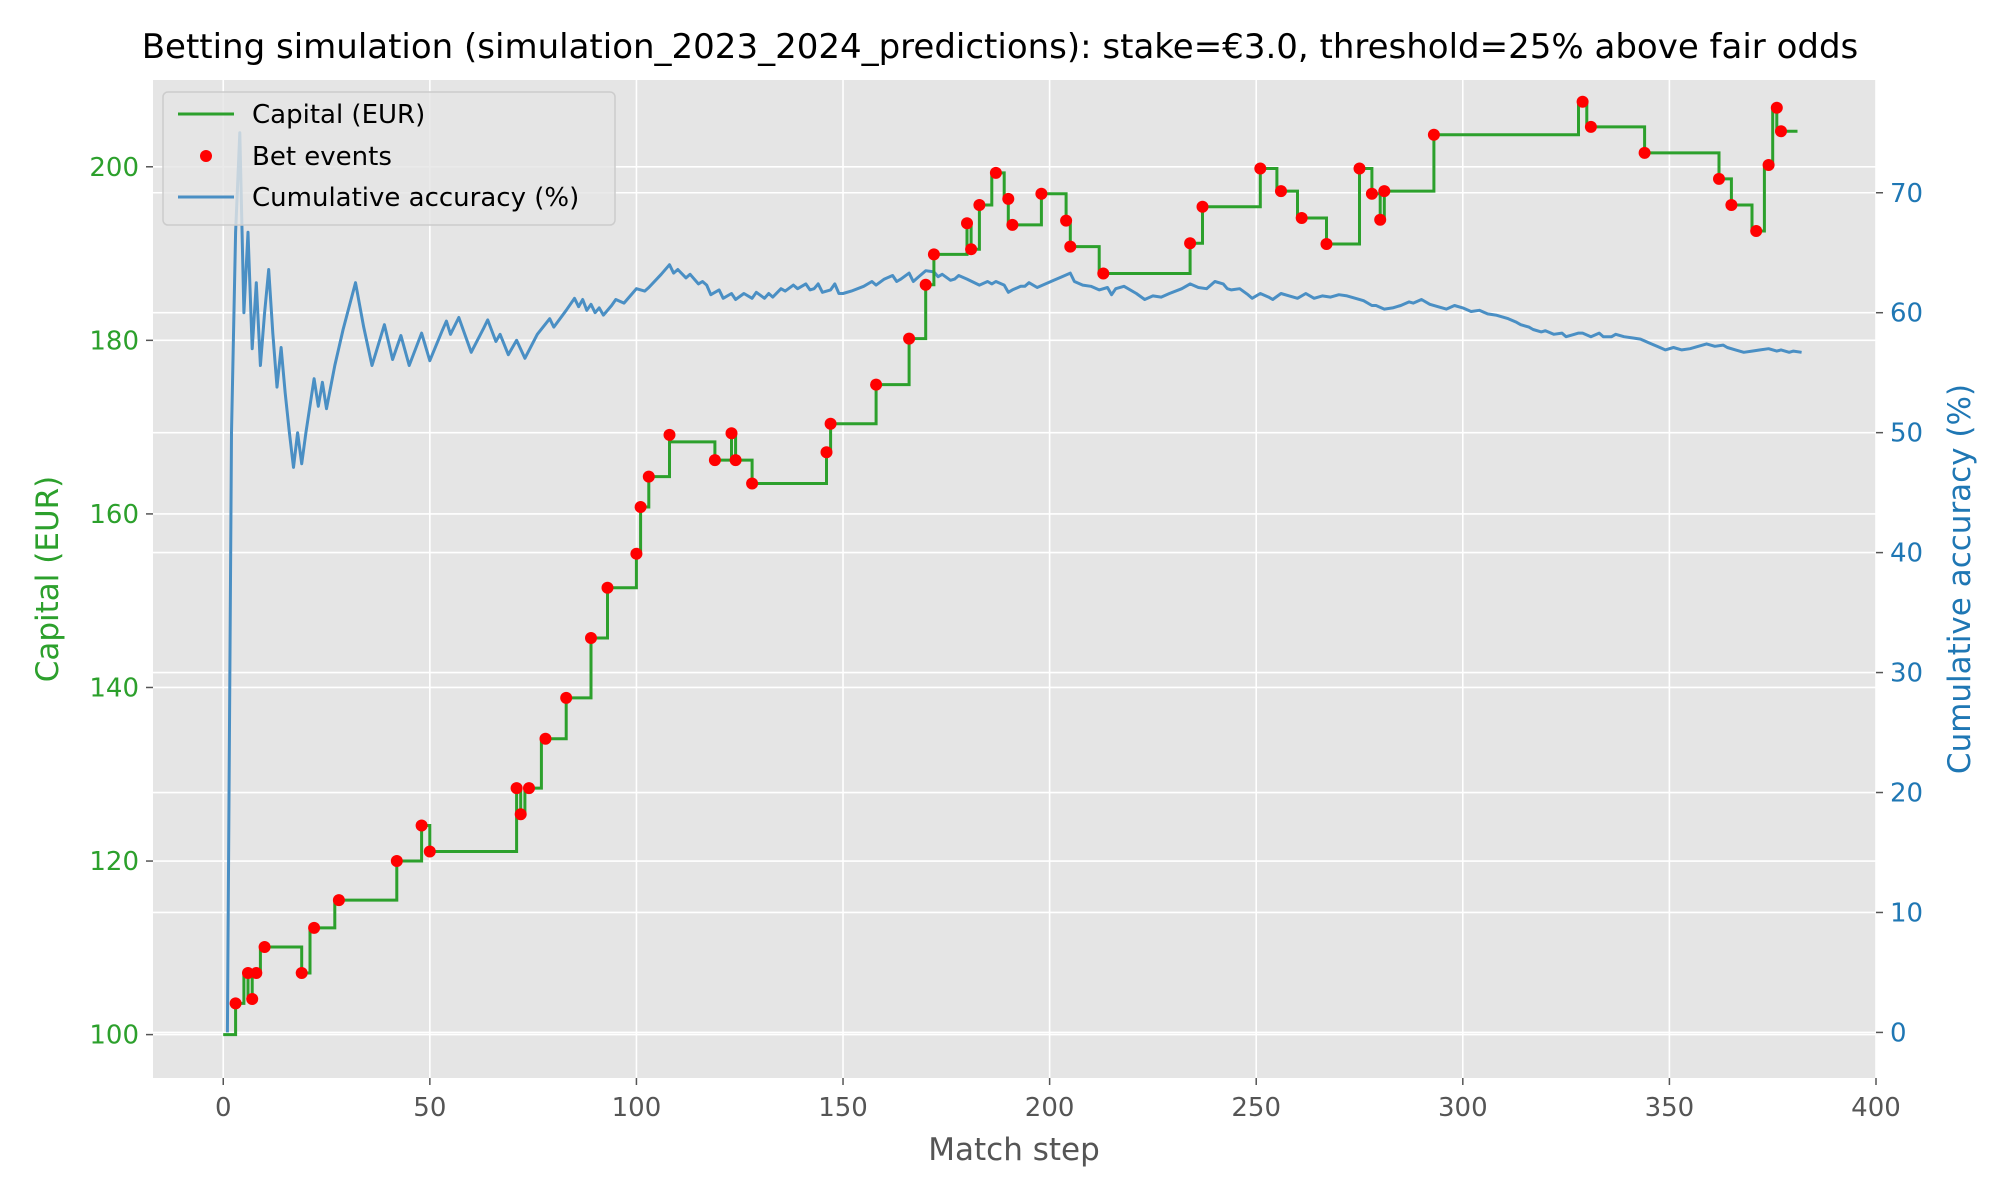 The height and width of the screenshot is (1200, 2000). What do you see at coordinates (48, 579) in the screenshot?
I see `y-left-axis-label: Capital (EUR)` at bounding box center [48, 579].